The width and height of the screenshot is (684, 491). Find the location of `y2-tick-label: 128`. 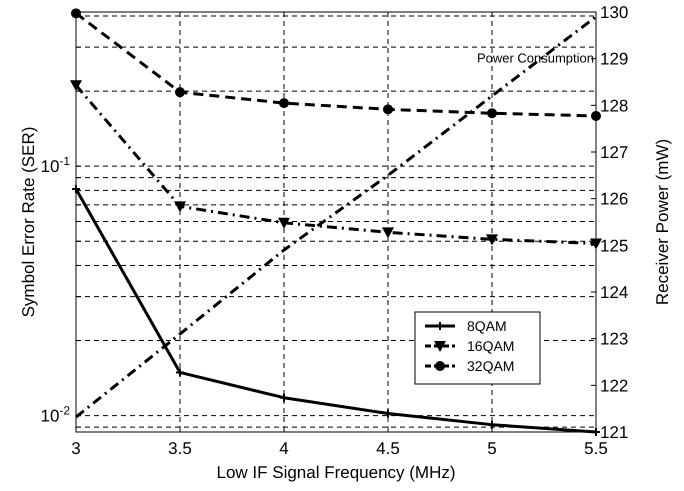

y2-tick-label: 128 is located at coordinates (614, 106).